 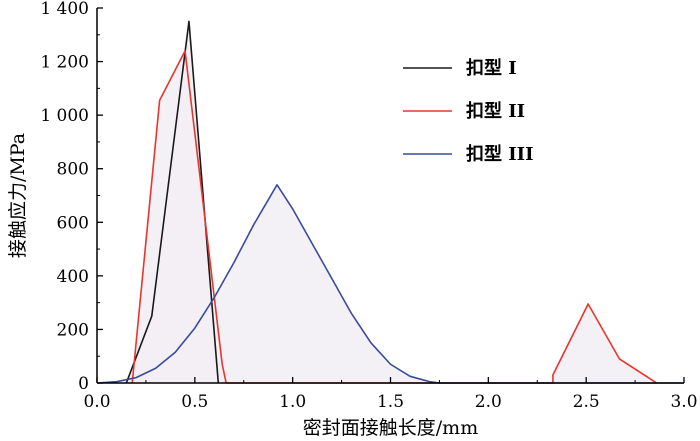 I want to click on x-tick-label: 2.5, so click(x=586, y=402).